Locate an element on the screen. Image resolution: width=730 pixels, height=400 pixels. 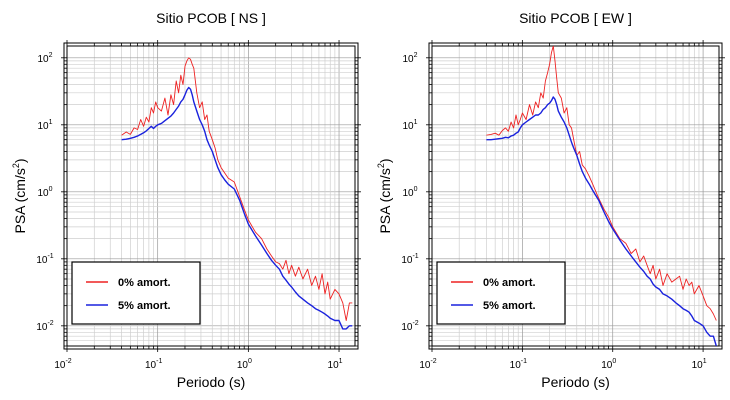
chart-title: Sitio PCOB [ EW ] is located at coordinates (575, 18).